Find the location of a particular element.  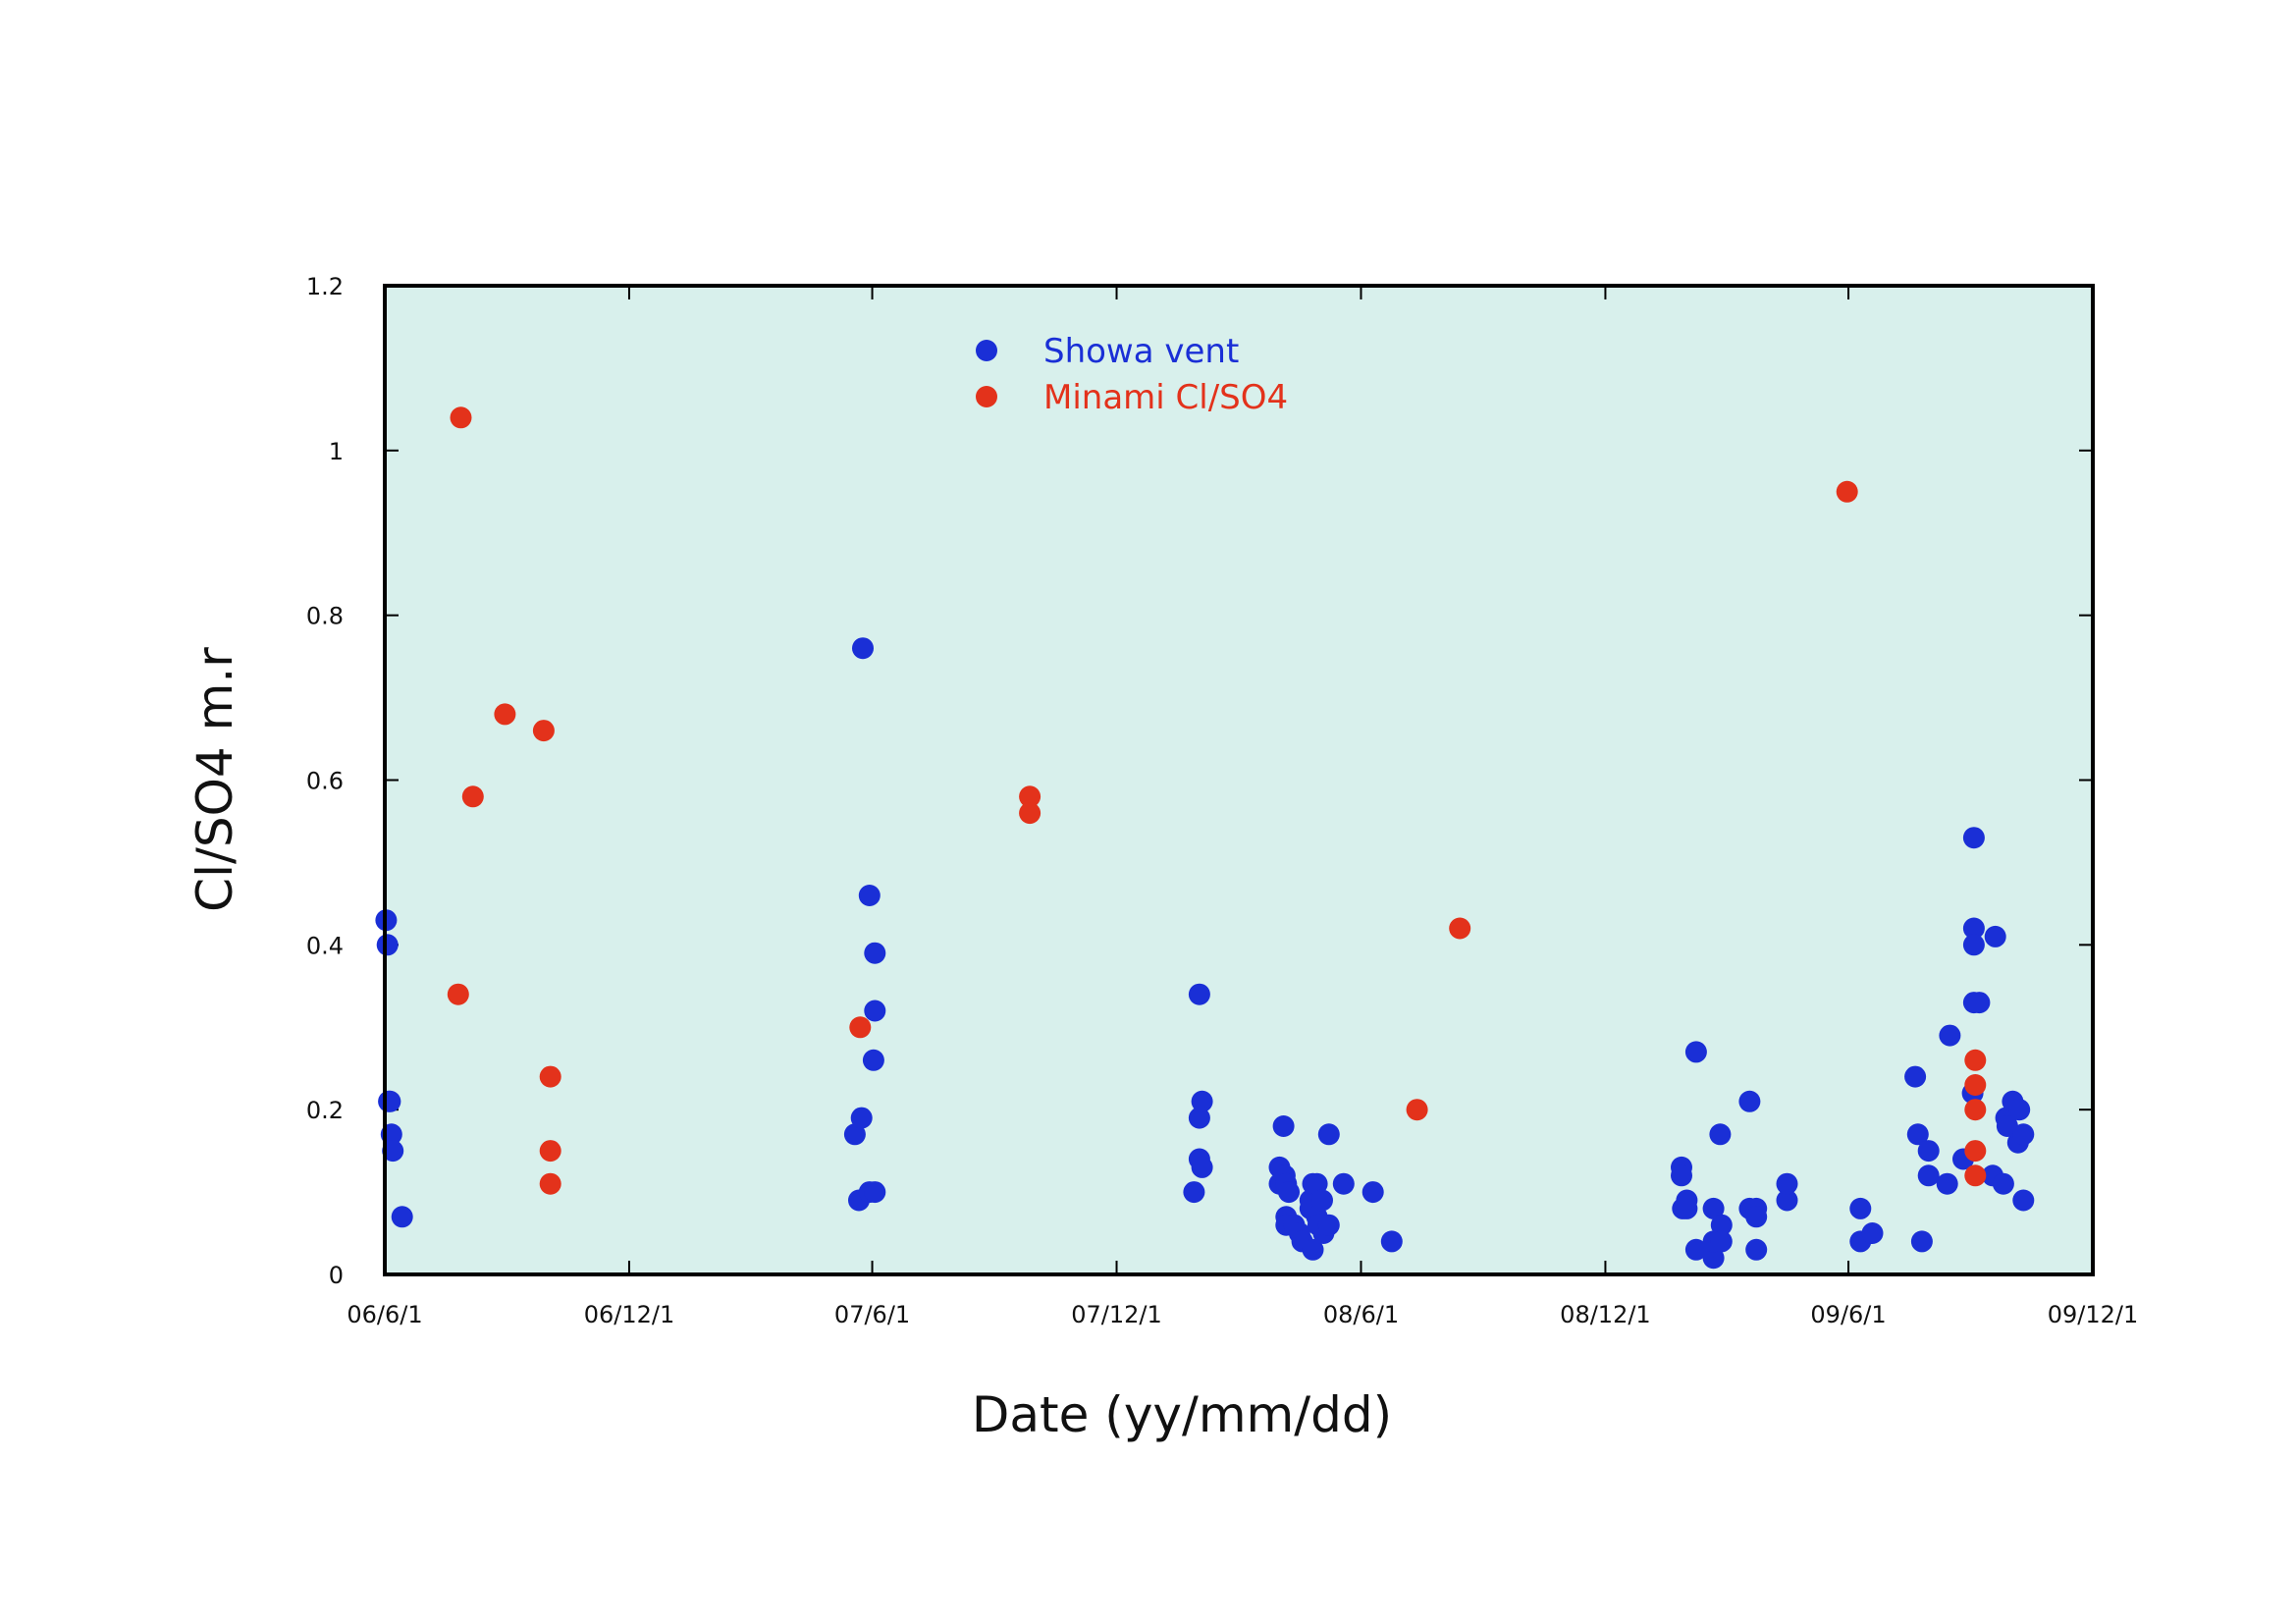

x-tick-label: 06/12/1 is located at coordinates (629, 1314).